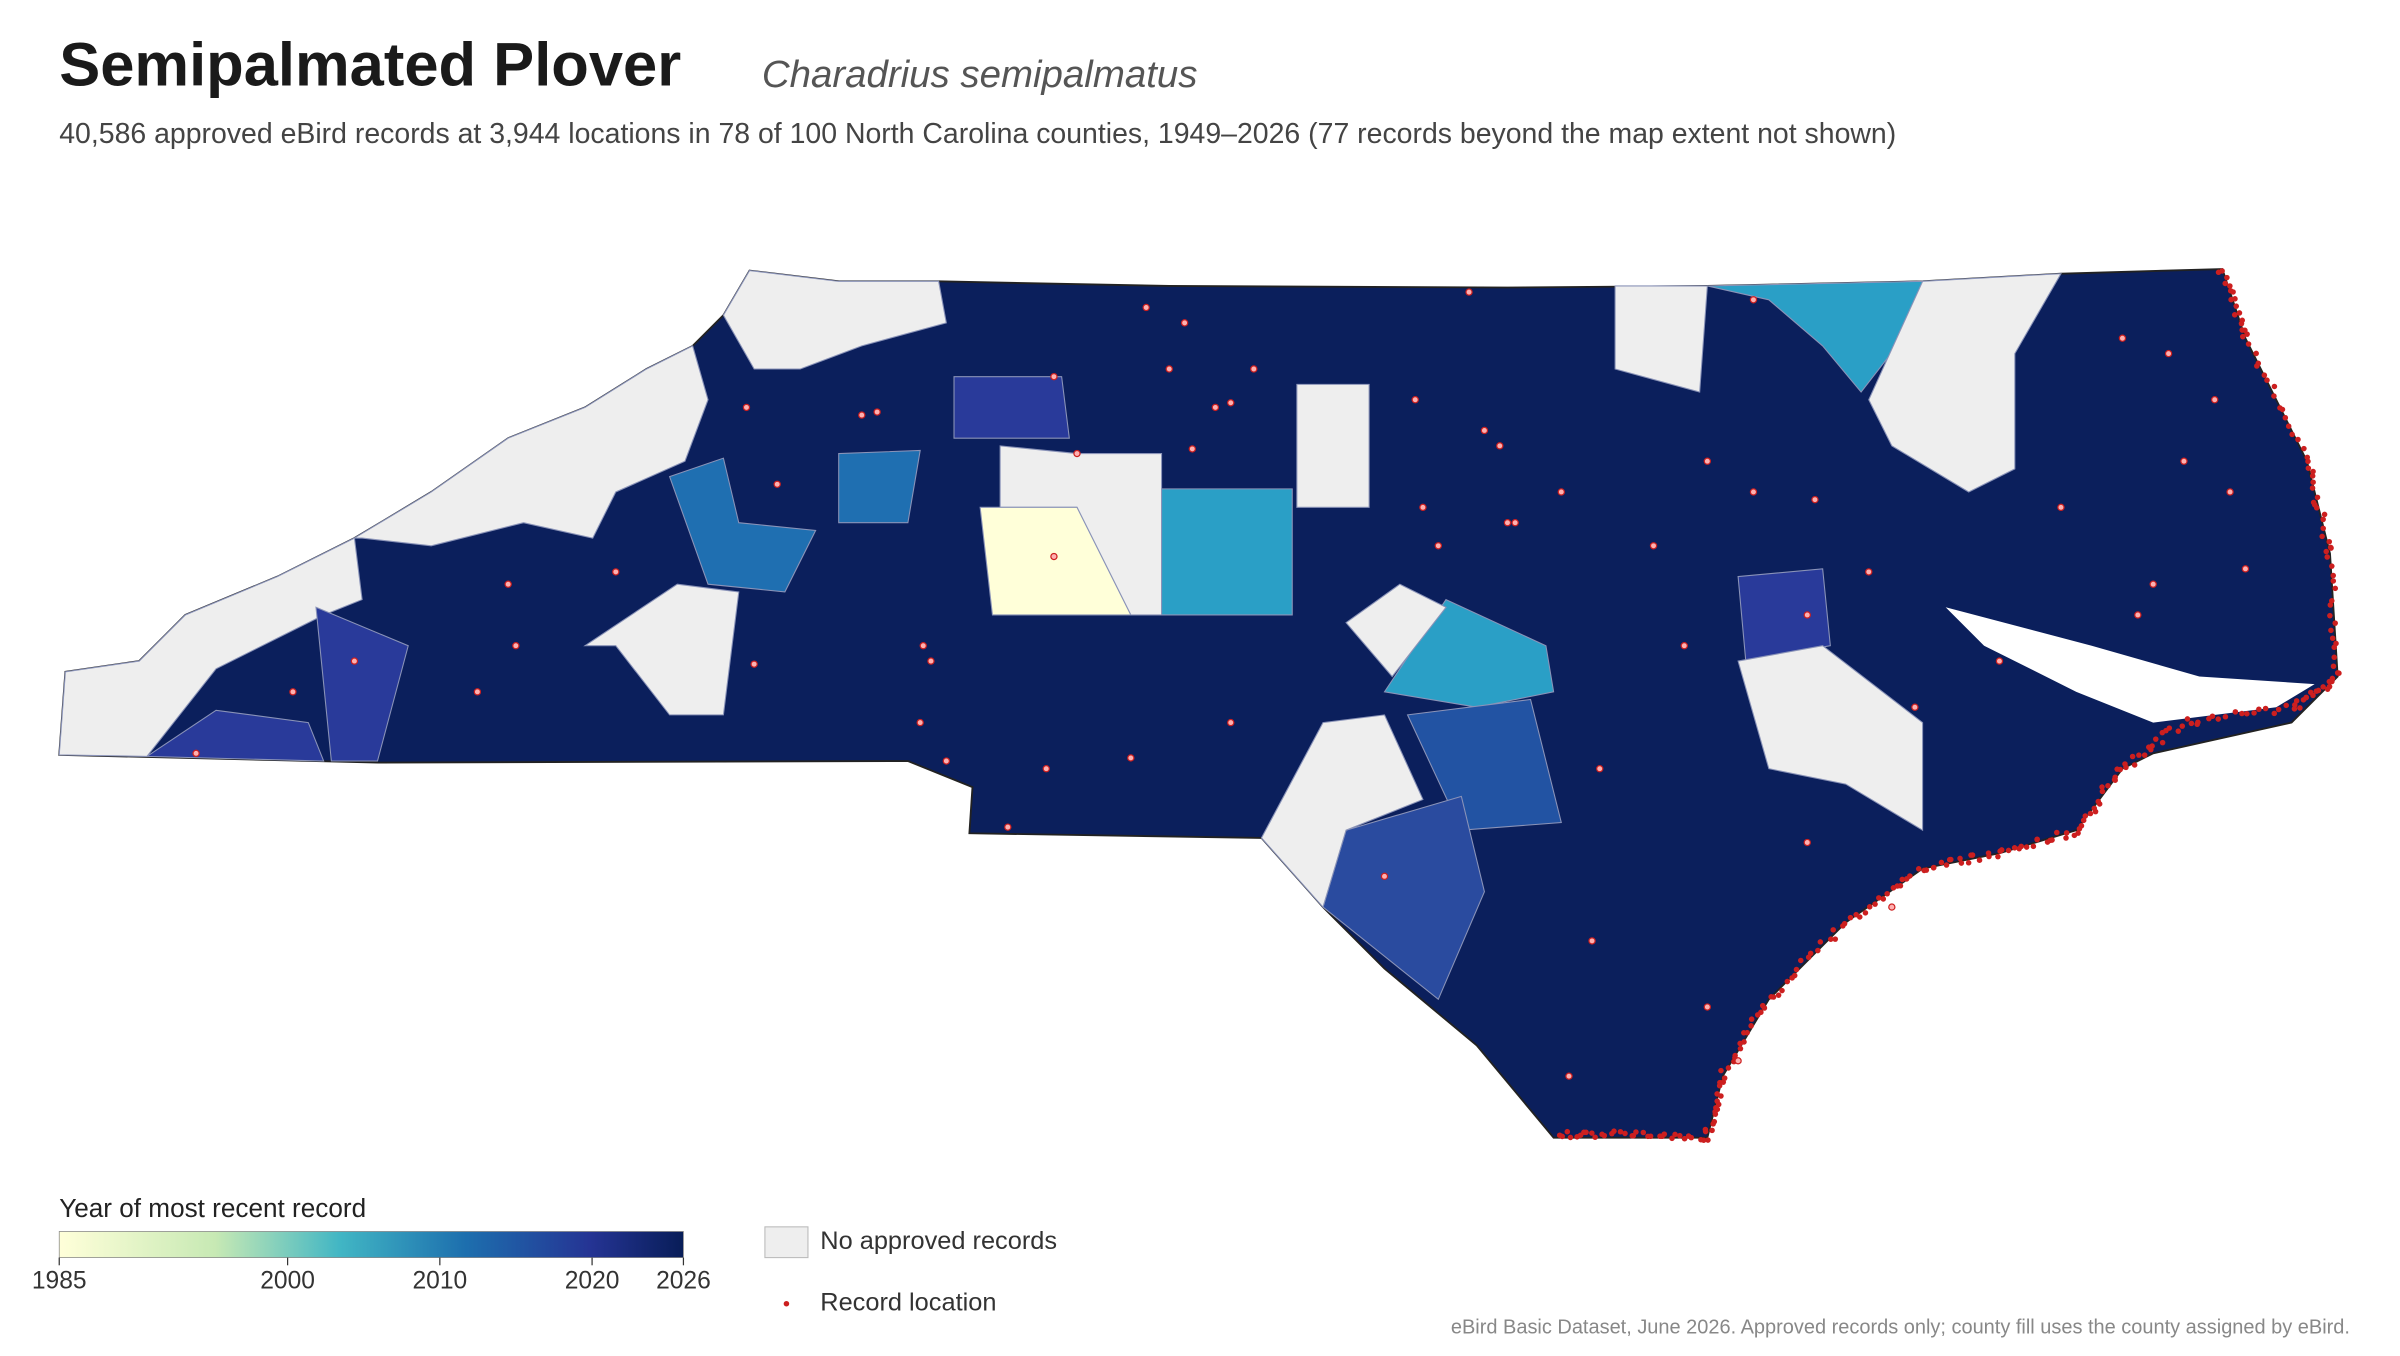 The width and height of the screenshot is (2400, 1356). What do you see at coordinates (212, 1208) in the screenshot?
I see `colorbar-title: Year of most recent record` at bounding box center [212, 1208].